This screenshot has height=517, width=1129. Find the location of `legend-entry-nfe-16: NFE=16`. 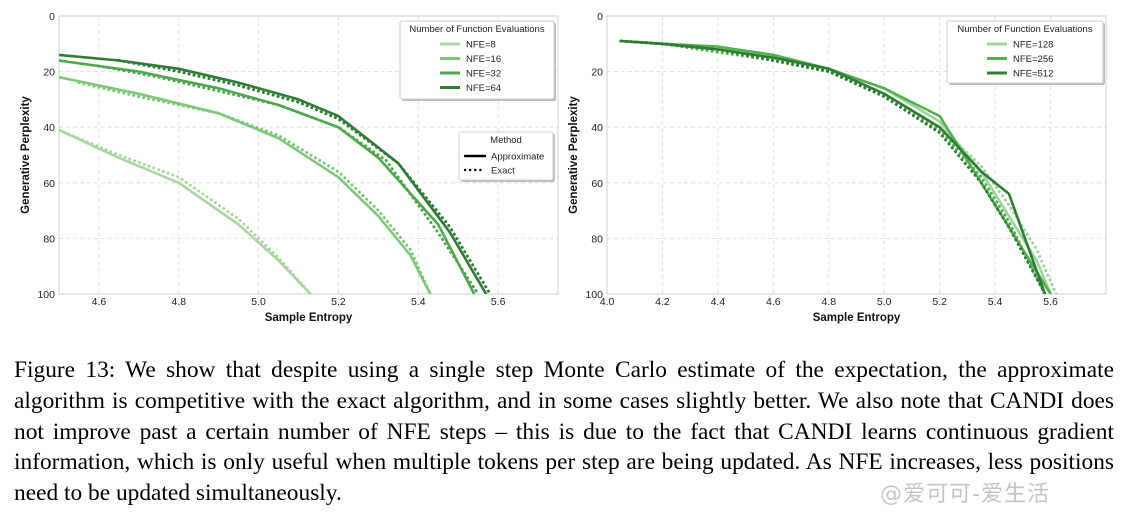

legend-entry-nfe-16: NFE=16 is located at coordinates (483, 59).